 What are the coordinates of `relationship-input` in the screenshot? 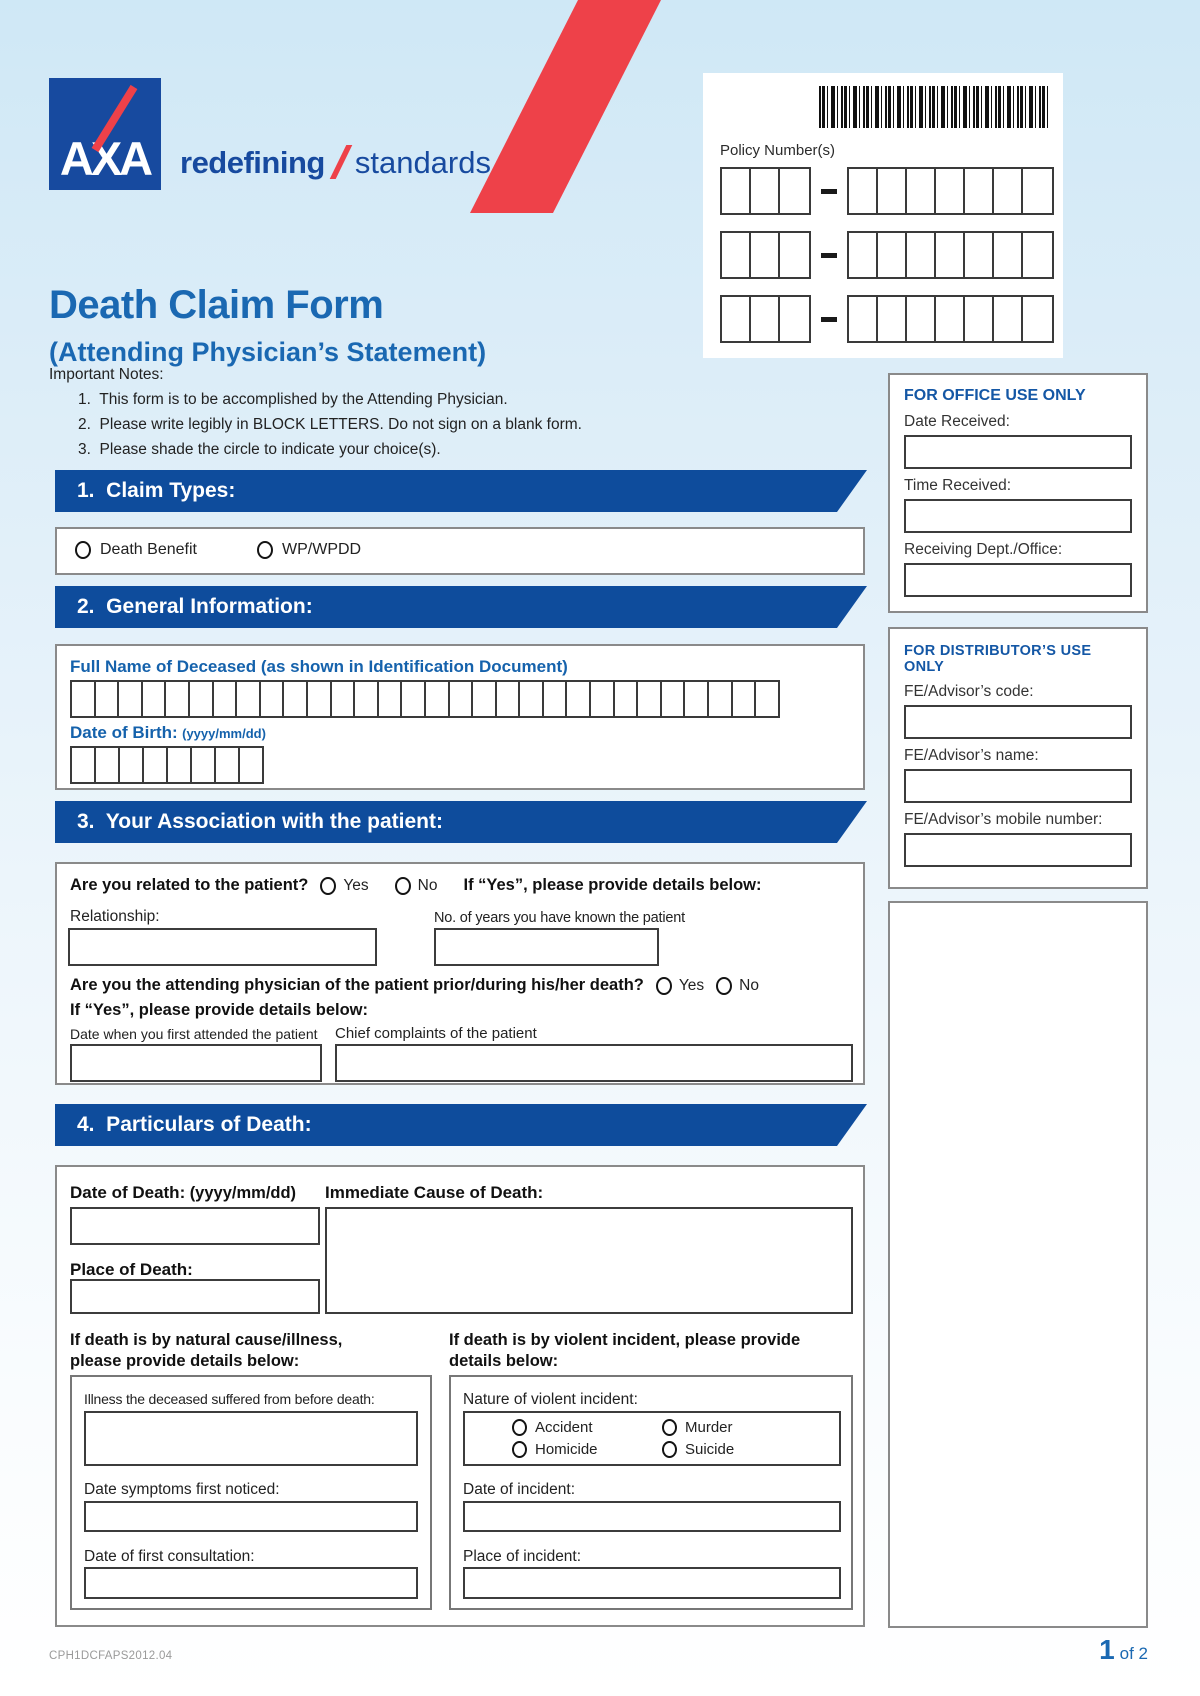 It's located at (222, 947).